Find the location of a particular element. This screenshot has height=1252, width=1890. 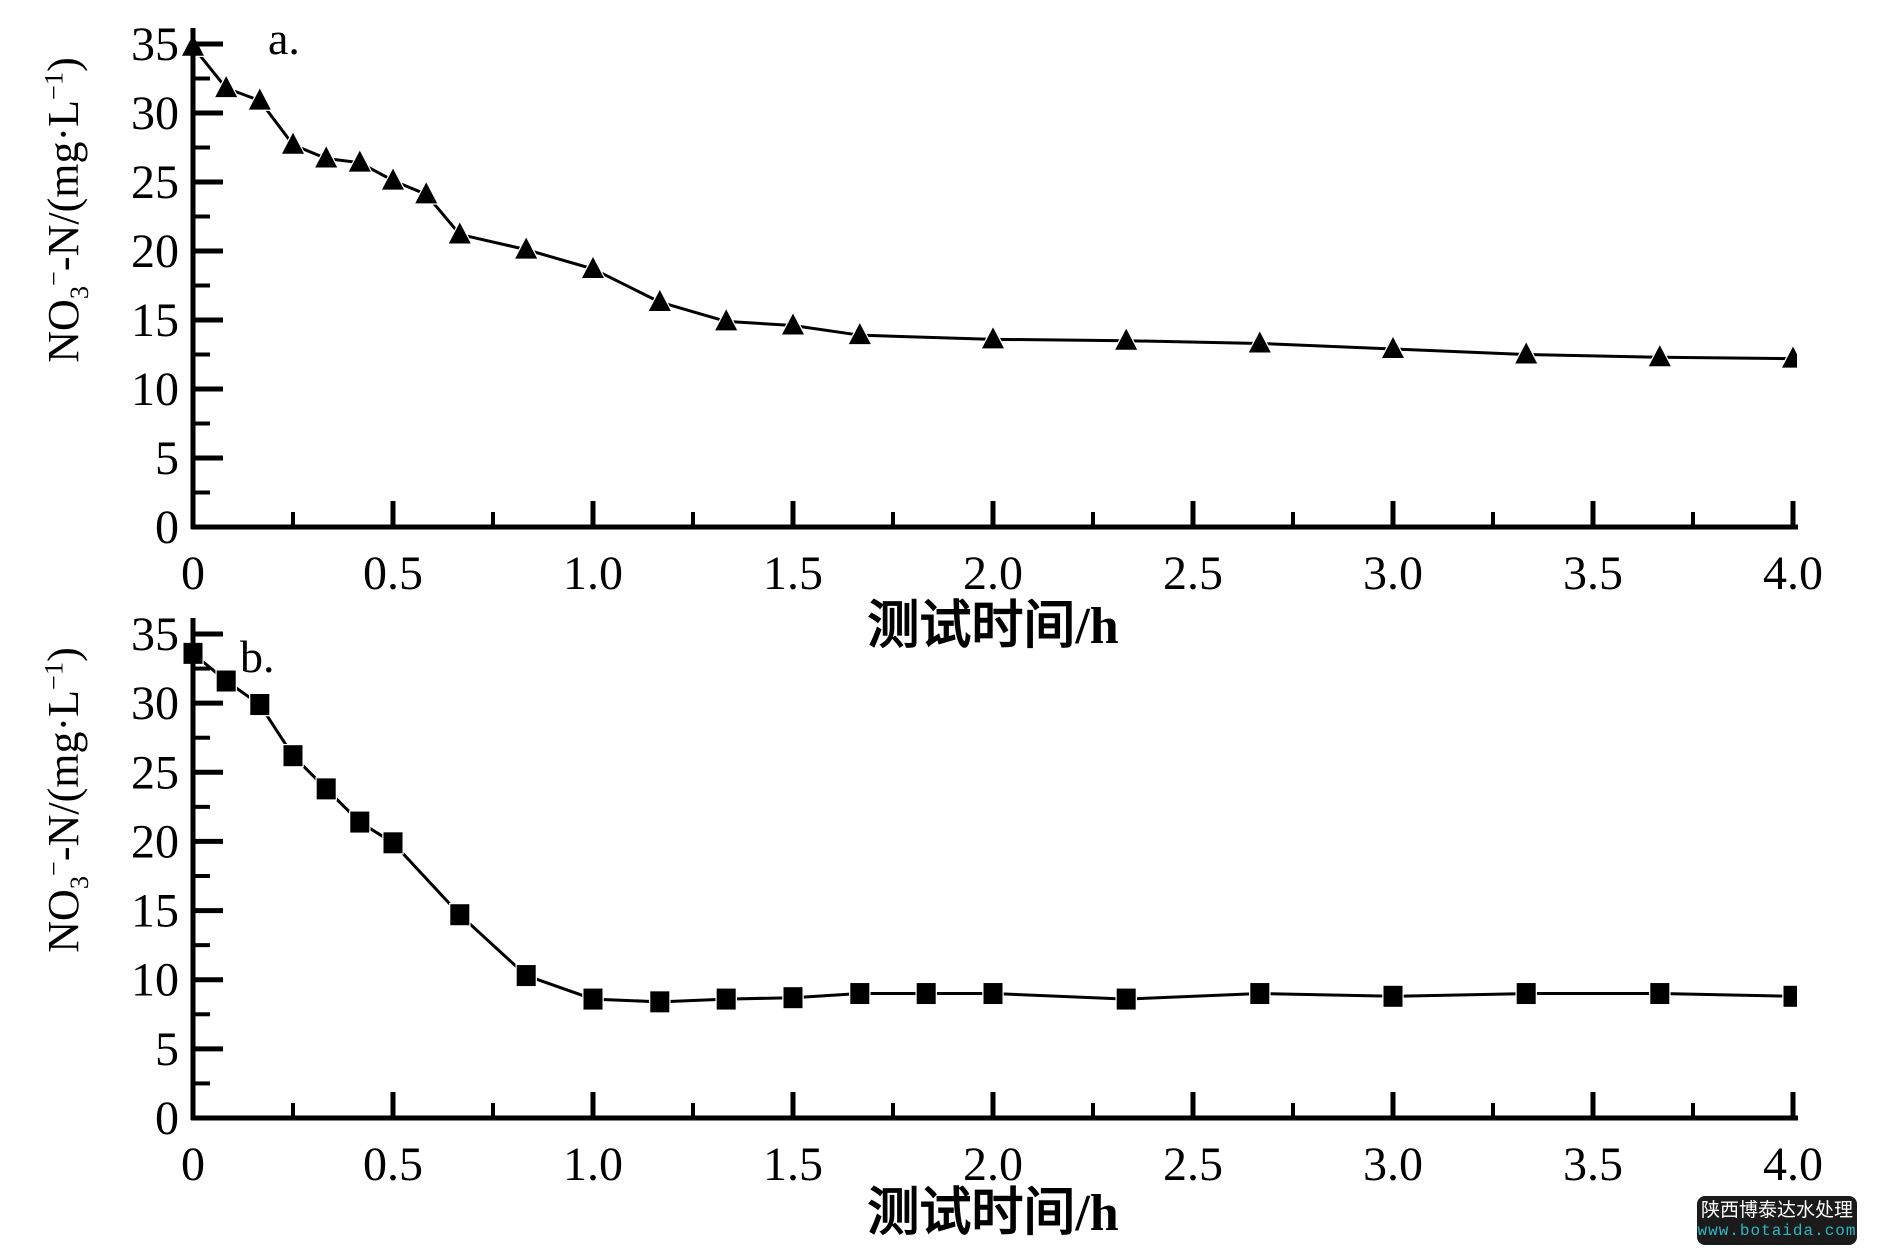

y-axis-title-a: NO3−-N/(mg·L−1) is located at coordinates (64, 215).